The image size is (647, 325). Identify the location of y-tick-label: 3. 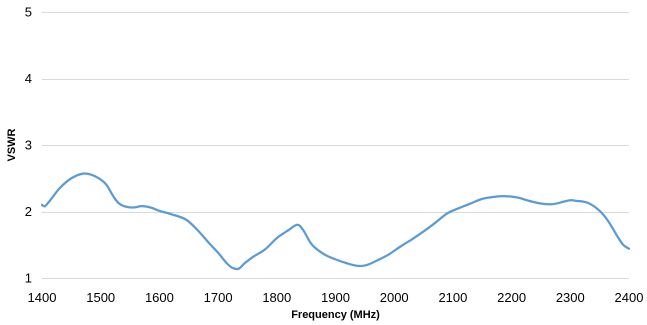
(28, 145).